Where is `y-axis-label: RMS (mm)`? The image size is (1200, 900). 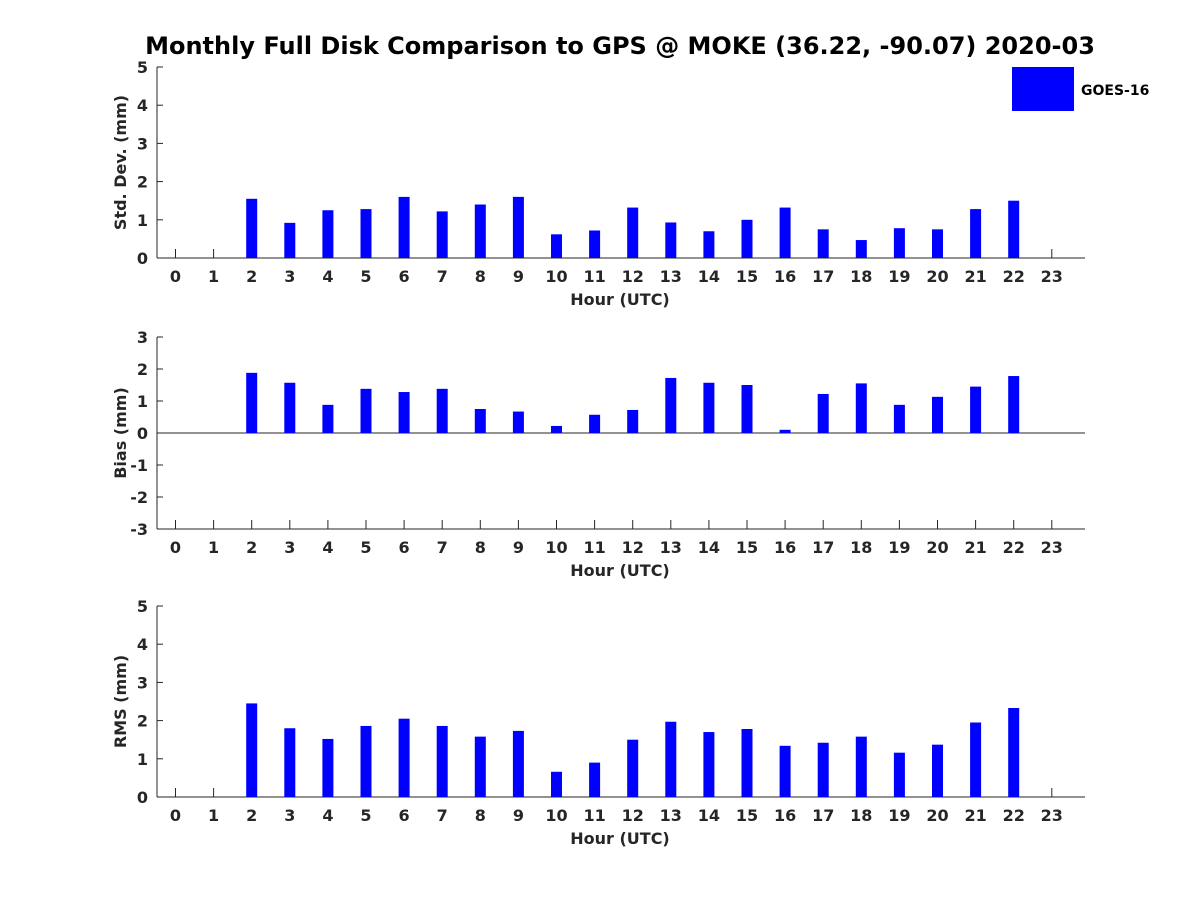 y-axis-label: RMS (mm) is located at coordinates (120, 701).